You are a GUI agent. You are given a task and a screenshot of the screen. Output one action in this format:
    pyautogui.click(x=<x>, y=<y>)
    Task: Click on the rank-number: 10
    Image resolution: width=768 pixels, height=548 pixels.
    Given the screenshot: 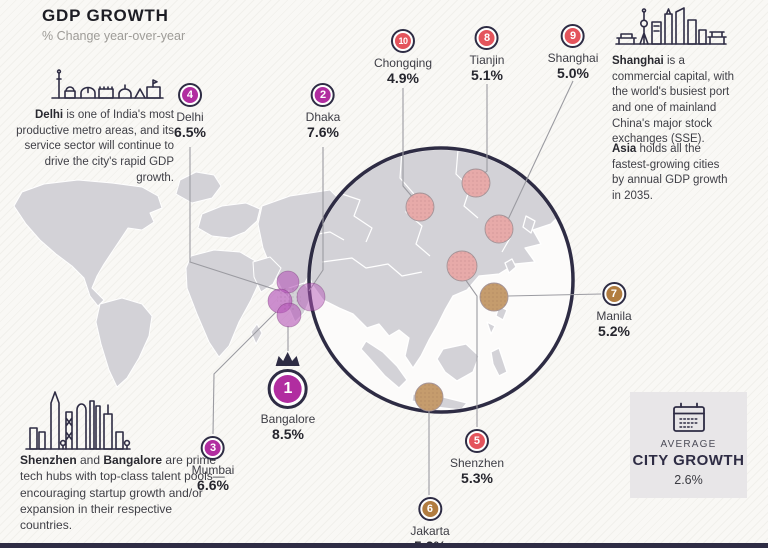 What is the action you would take?
    pyautogui.click(x=403, y=40)
    